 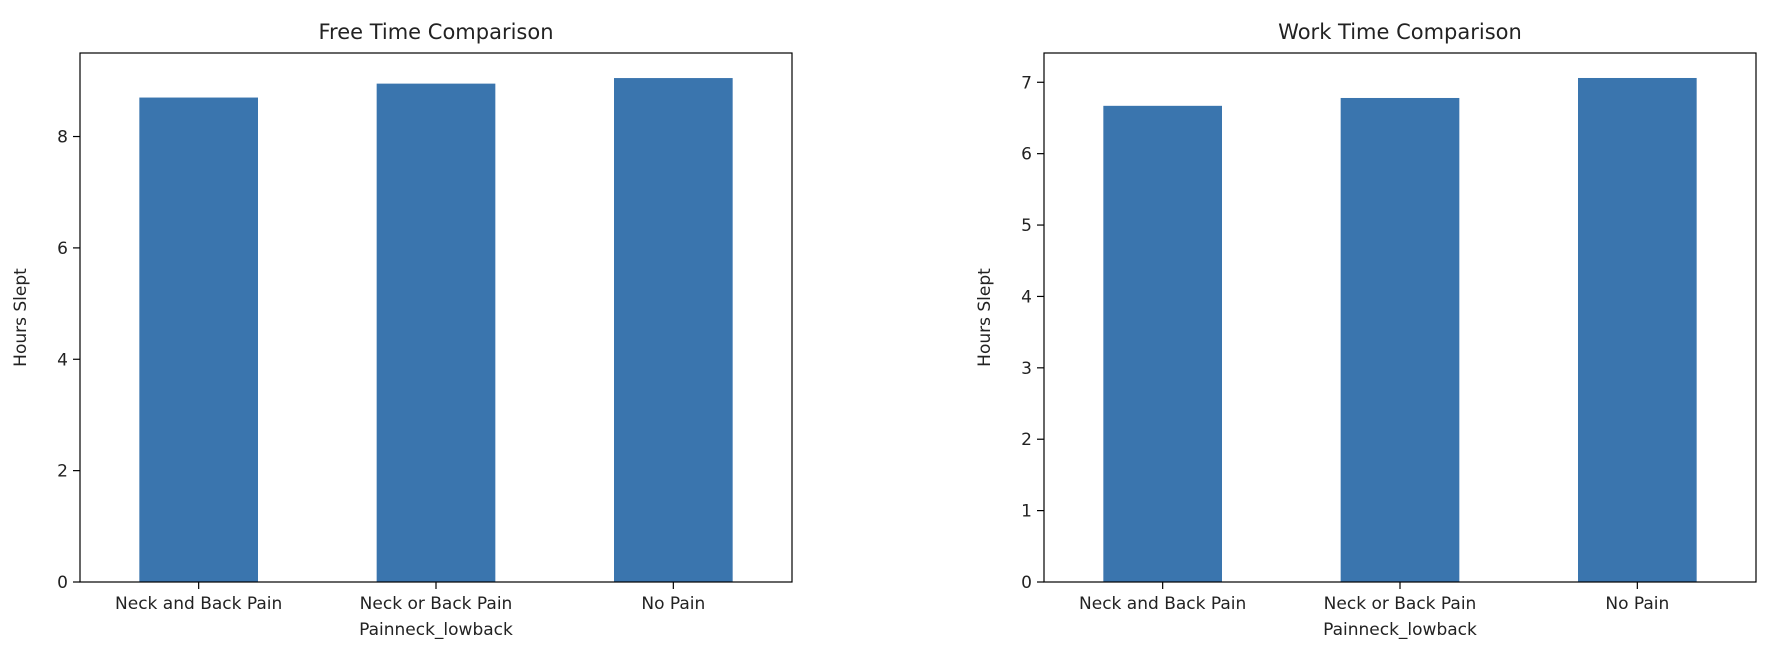 What do you see at coordinates (62, 138) in the screenshot?
I see `y-tick-label: 8` at bounding box center [62, 138].